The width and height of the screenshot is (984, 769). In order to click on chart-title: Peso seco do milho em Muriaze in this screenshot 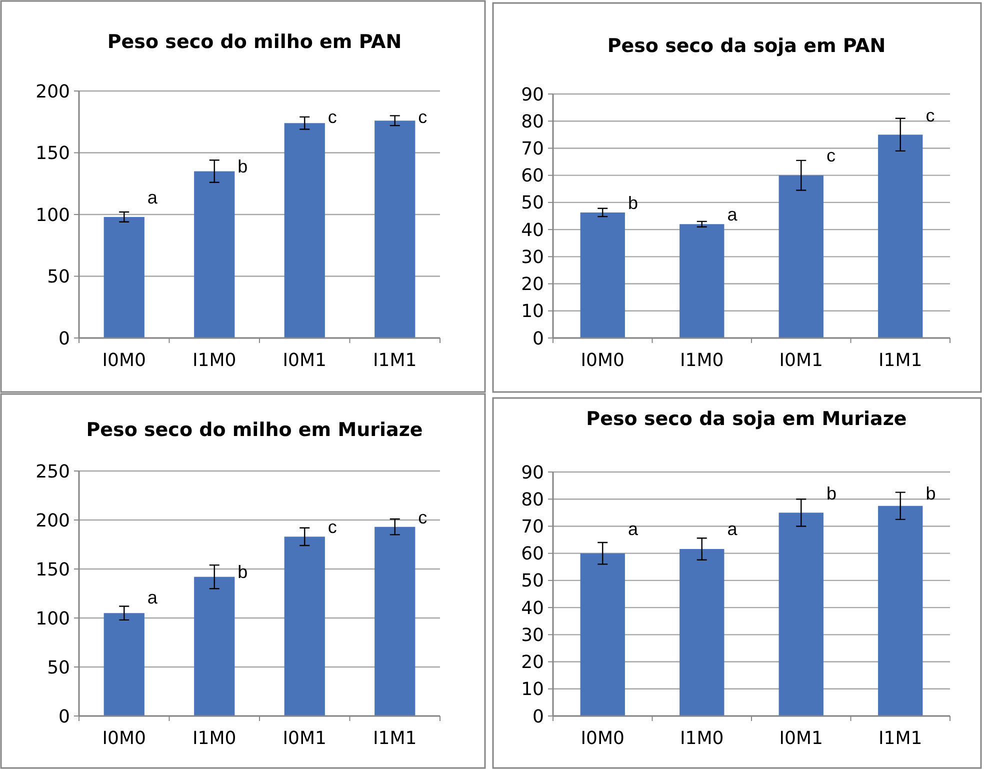, I will do `click(254, 430)`.